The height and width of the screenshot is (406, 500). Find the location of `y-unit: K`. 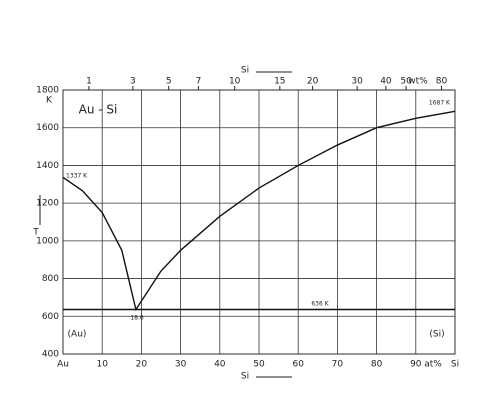

y-unit: K is located at coordinates (49, 101).